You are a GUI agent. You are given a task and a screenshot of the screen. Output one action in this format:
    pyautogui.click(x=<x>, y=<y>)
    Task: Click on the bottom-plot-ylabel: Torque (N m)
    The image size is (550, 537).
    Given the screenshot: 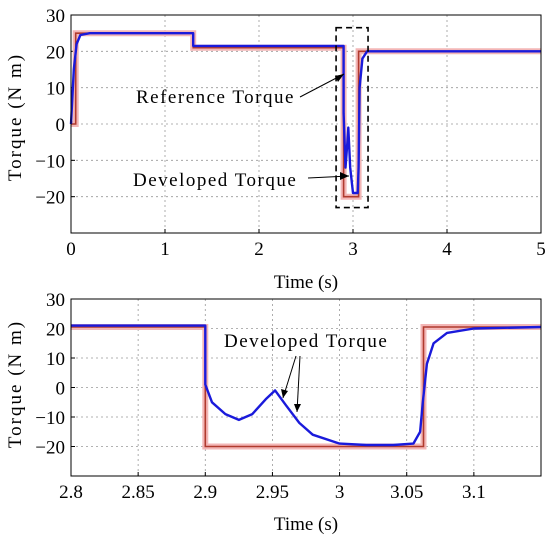 What is the action you would take?
    pyautogui.click(x=15, y=384)
    